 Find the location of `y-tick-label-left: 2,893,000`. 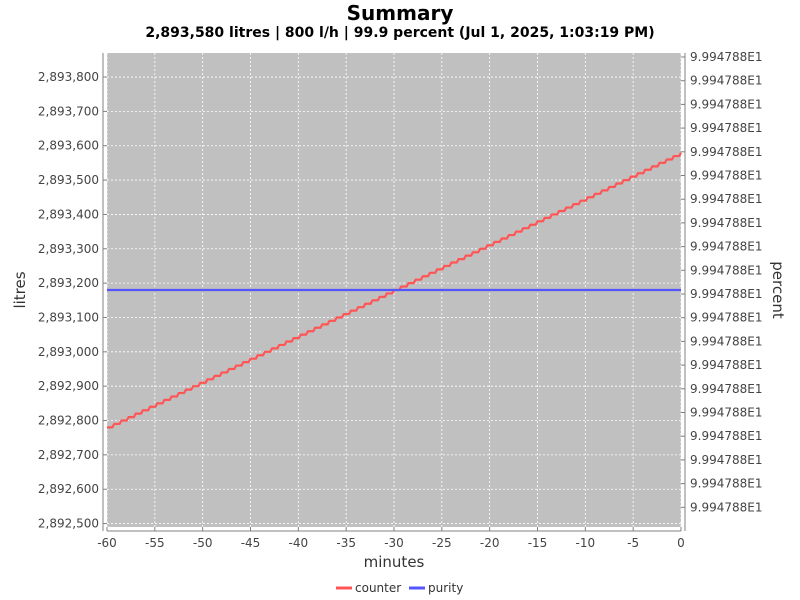

y-tick-label-left: 2,893,000 is located at coordinates (68, 352).